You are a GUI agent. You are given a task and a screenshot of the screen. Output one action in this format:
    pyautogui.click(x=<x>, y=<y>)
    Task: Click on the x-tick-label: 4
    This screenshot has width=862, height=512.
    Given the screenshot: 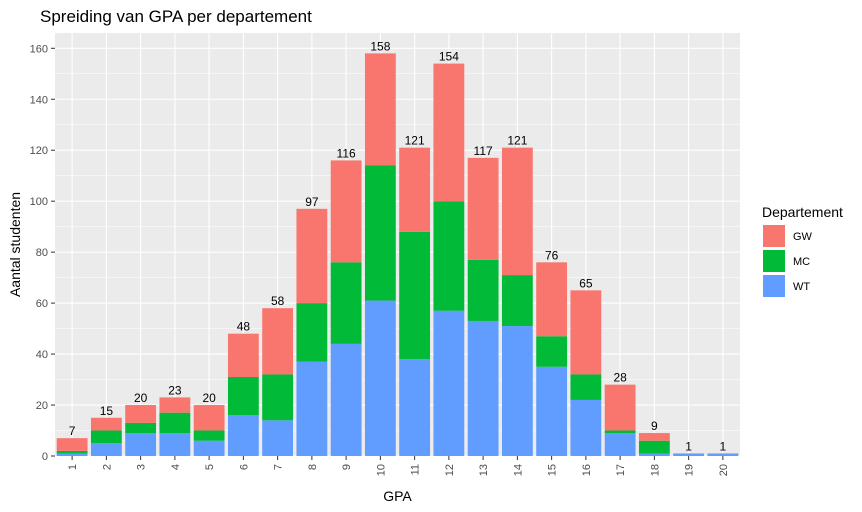 What is the action you would take?
    pyautogui.click(x=176, y=467)
    